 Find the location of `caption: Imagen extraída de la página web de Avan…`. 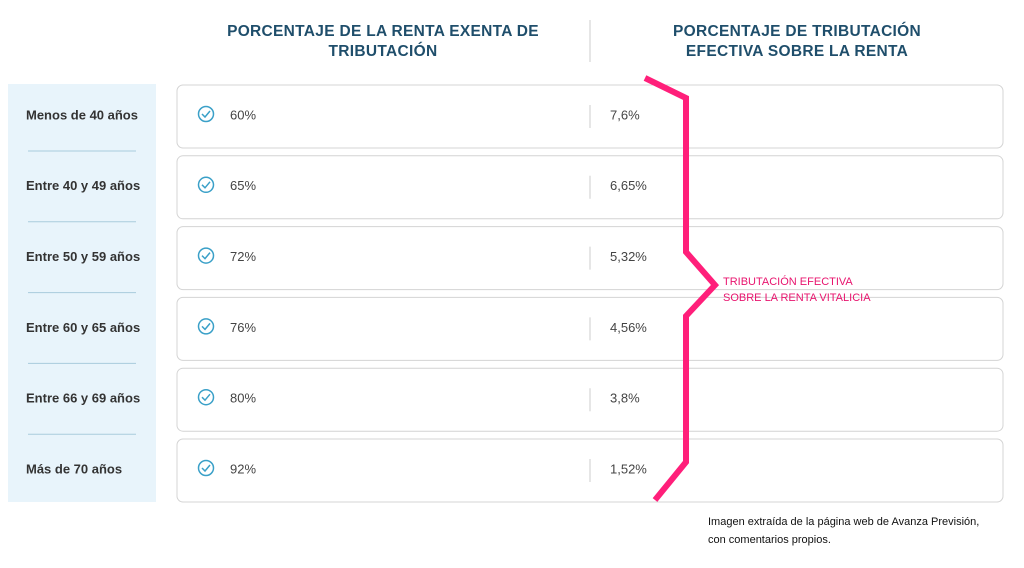

caption: Imagen extraída de la página web de Avan… is located at coordinates (843, 522).